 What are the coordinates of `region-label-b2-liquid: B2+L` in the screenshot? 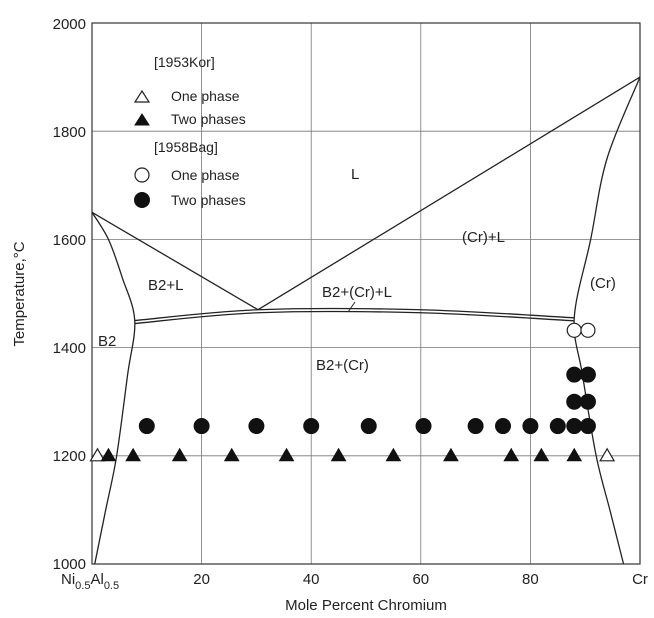 It's located at (165, 285).